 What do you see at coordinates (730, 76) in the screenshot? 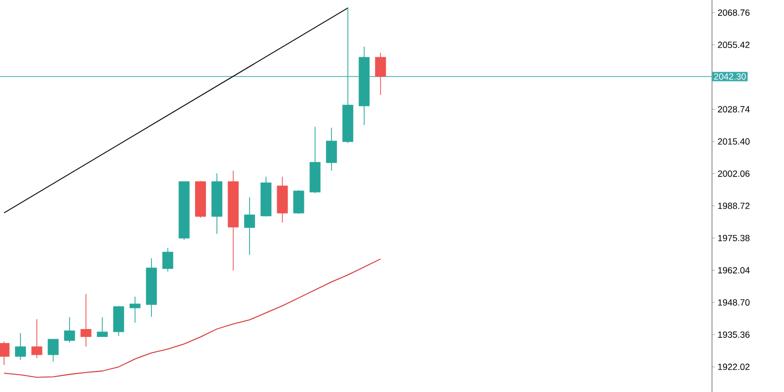
I see `ref-line-label: 2042.30` at bounding box center [730, 76].